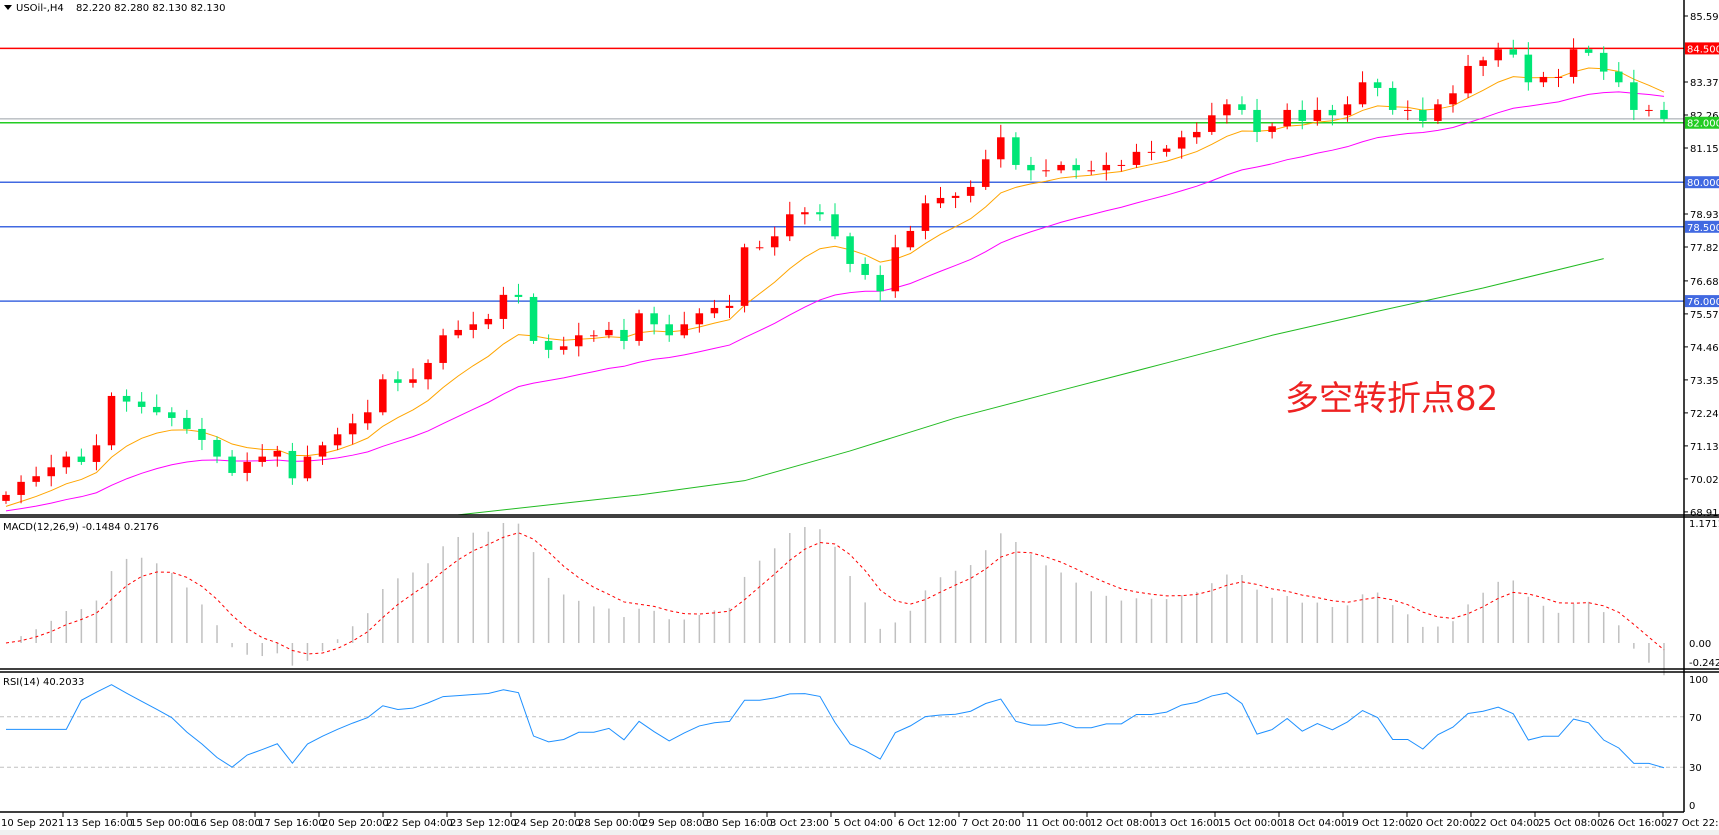 The height and width of the screenshot is (835, 1719). What do you see at coordinates (81, 527) in the screenshot?
I see `macd-label: MACD(12,26,9) -0.1484 0.2176` at bounding box center [81, 527].